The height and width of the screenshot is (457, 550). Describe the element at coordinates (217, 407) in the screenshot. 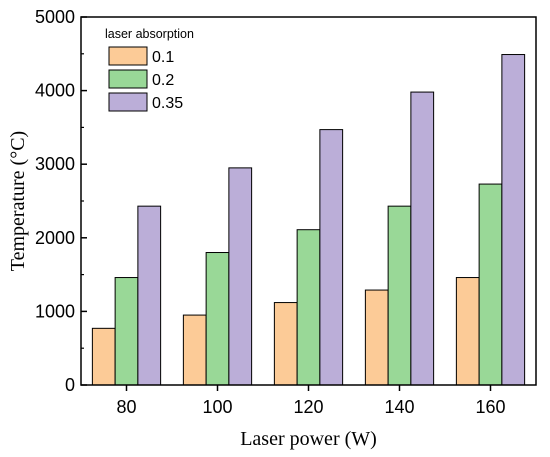

I see `x-tick-label-100: 100` at that location.